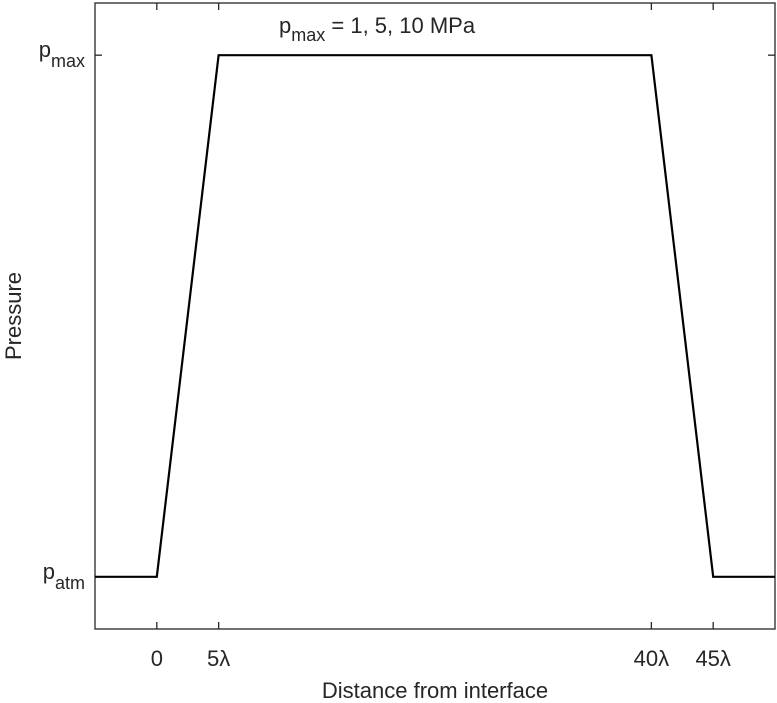 The height and width of the screenshot is (703, 777). I want to click on y-tick-label-0: patm, so click(64, 576).